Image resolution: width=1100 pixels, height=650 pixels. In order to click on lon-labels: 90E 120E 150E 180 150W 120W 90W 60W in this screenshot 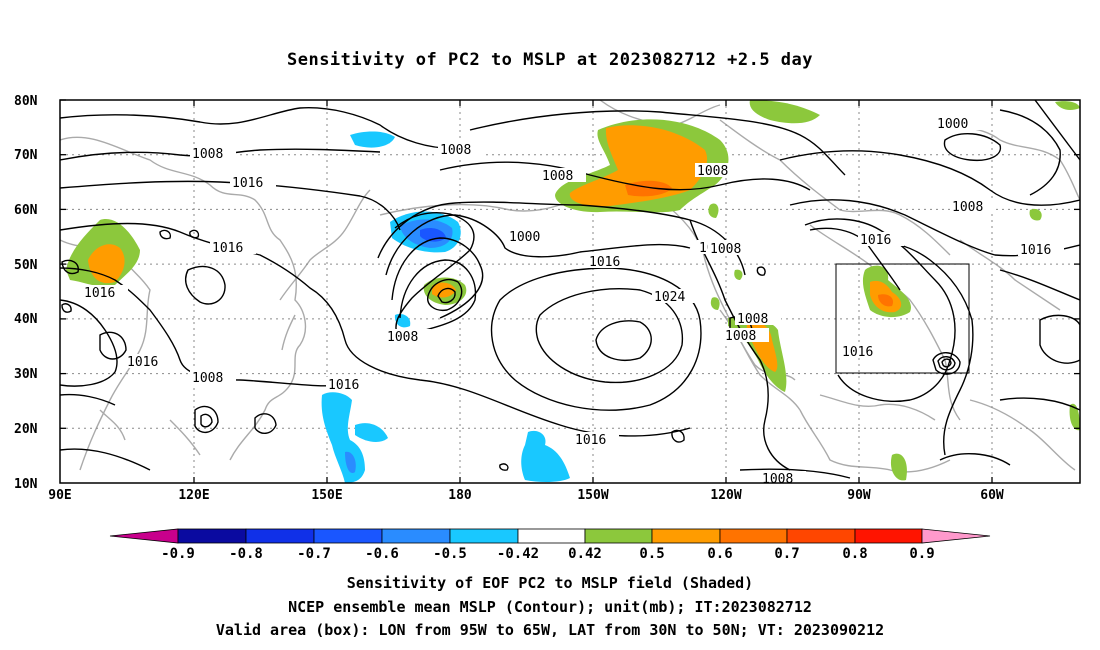, I will do `click(526, 495)`.